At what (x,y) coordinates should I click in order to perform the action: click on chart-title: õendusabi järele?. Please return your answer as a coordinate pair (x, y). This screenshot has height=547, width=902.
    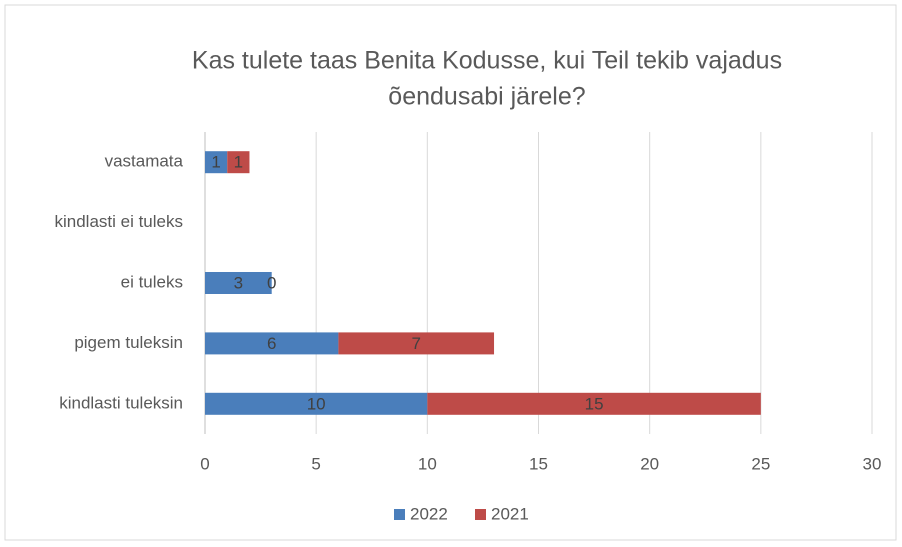
    Looking at the image, I should click on (486, 97).